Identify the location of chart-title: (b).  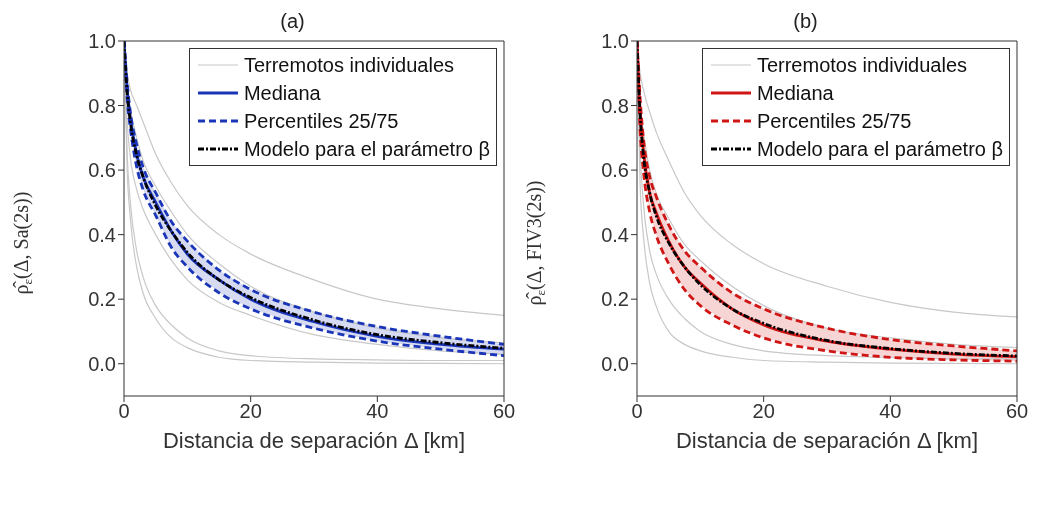
(805, 21).